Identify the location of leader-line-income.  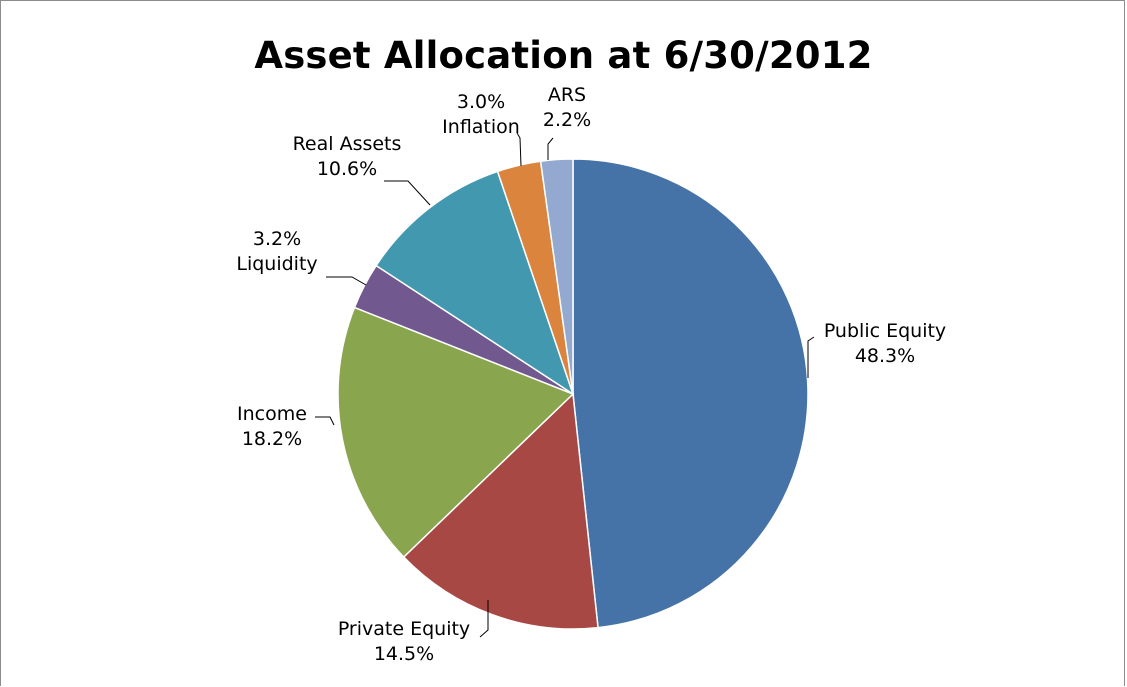
(325, 421).